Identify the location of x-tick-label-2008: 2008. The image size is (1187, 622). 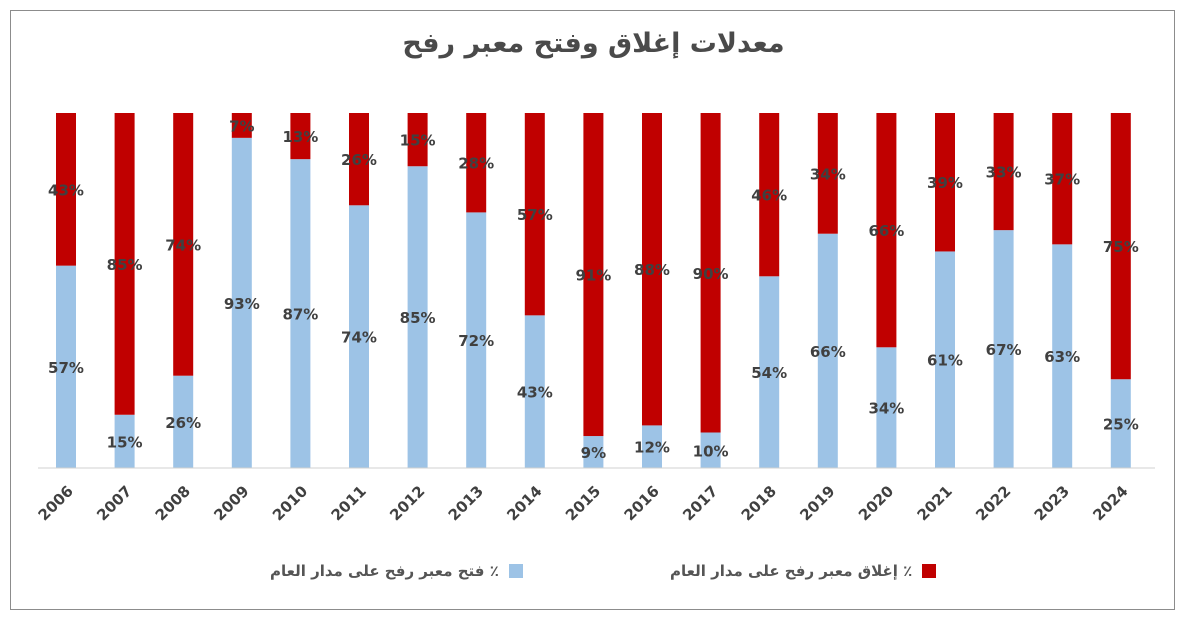
(173, 503).